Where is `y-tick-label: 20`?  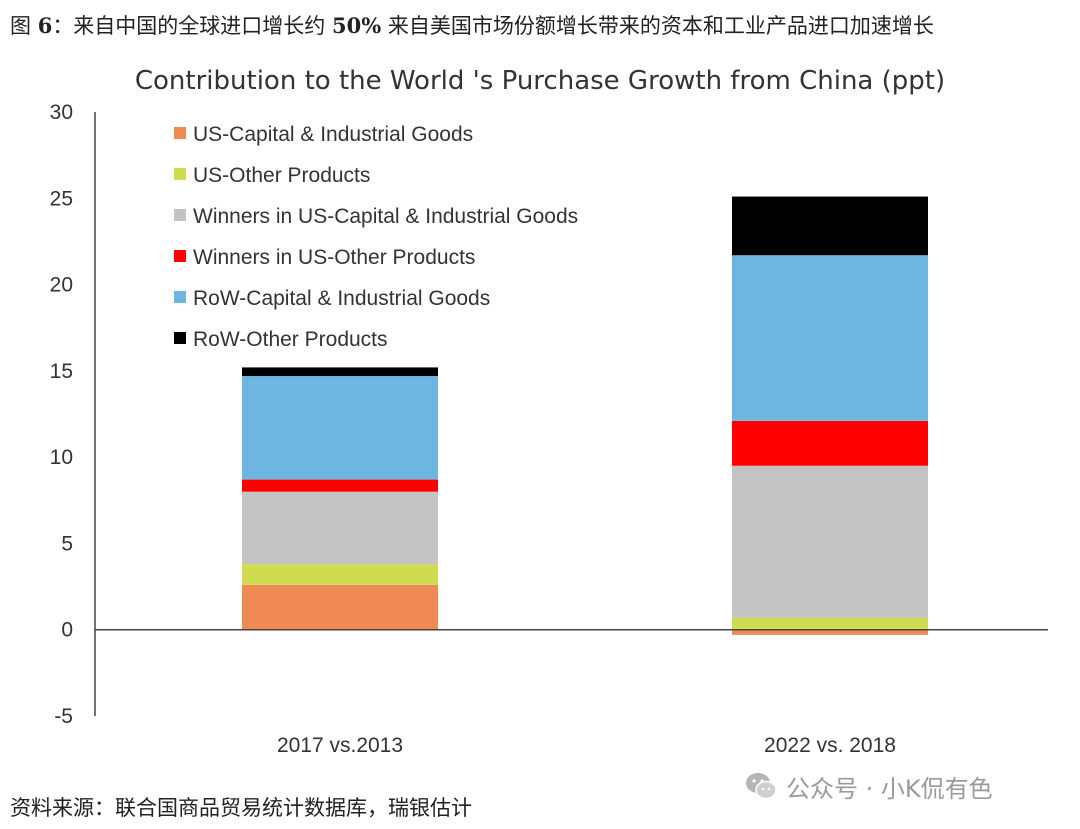 y-tick-label: 20 is located at coordinates (61, 285).